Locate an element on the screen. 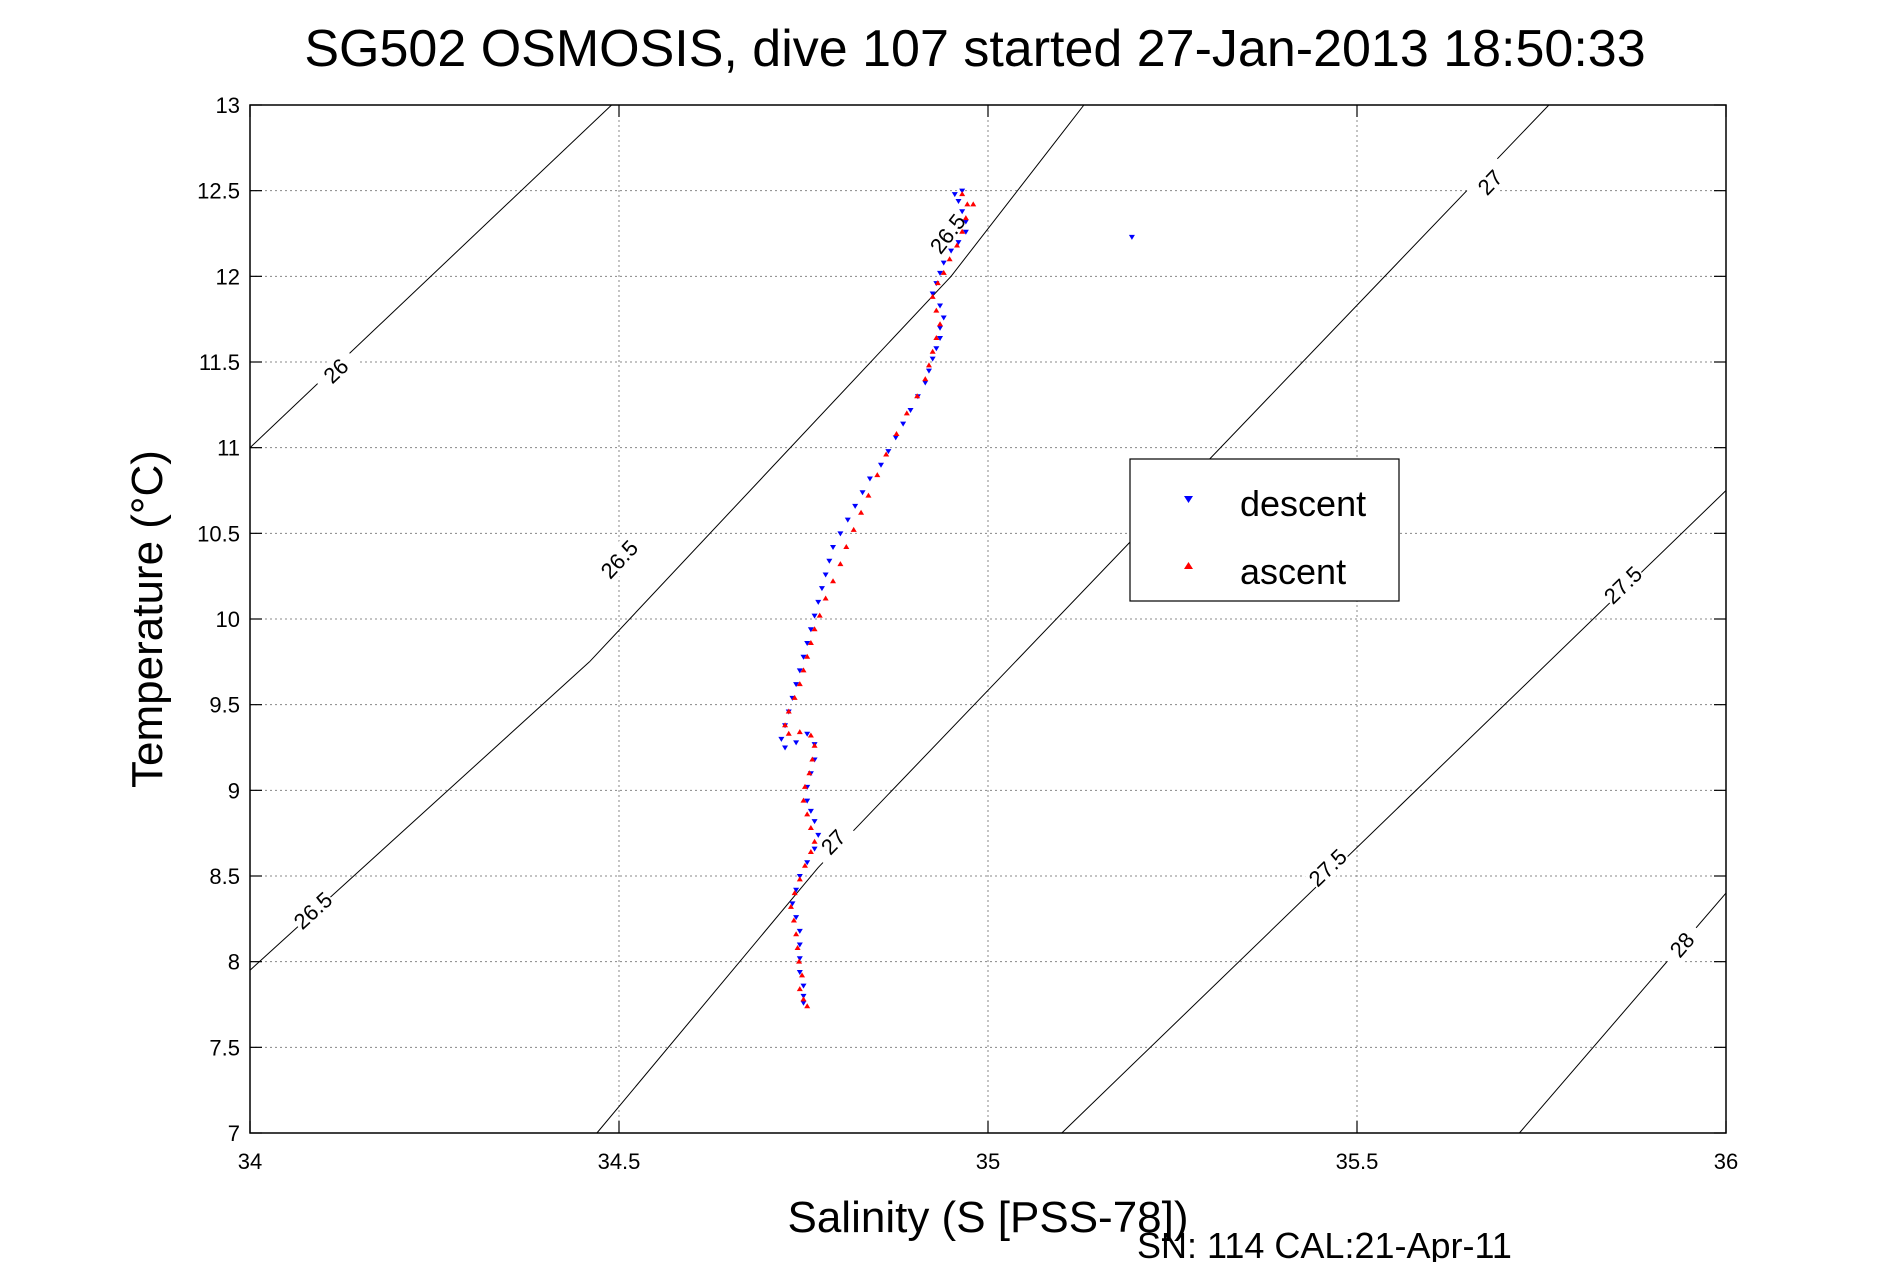 This screenshot has width=1891, height=1262. y-tick-label: 11.5 is located at coordinates (219, 362).